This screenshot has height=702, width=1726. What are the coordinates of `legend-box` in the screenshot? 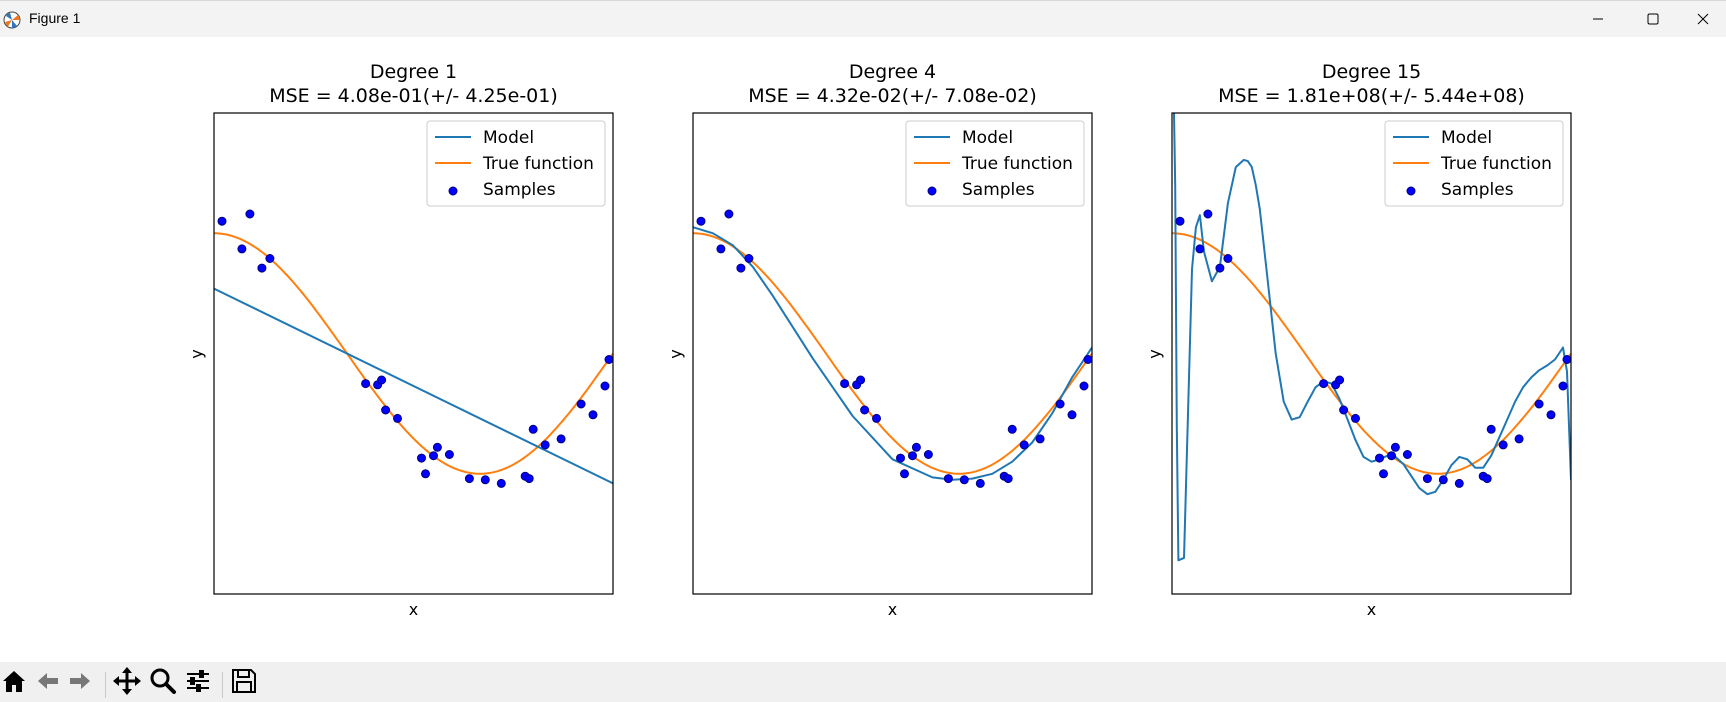 It's located at (516, 163).